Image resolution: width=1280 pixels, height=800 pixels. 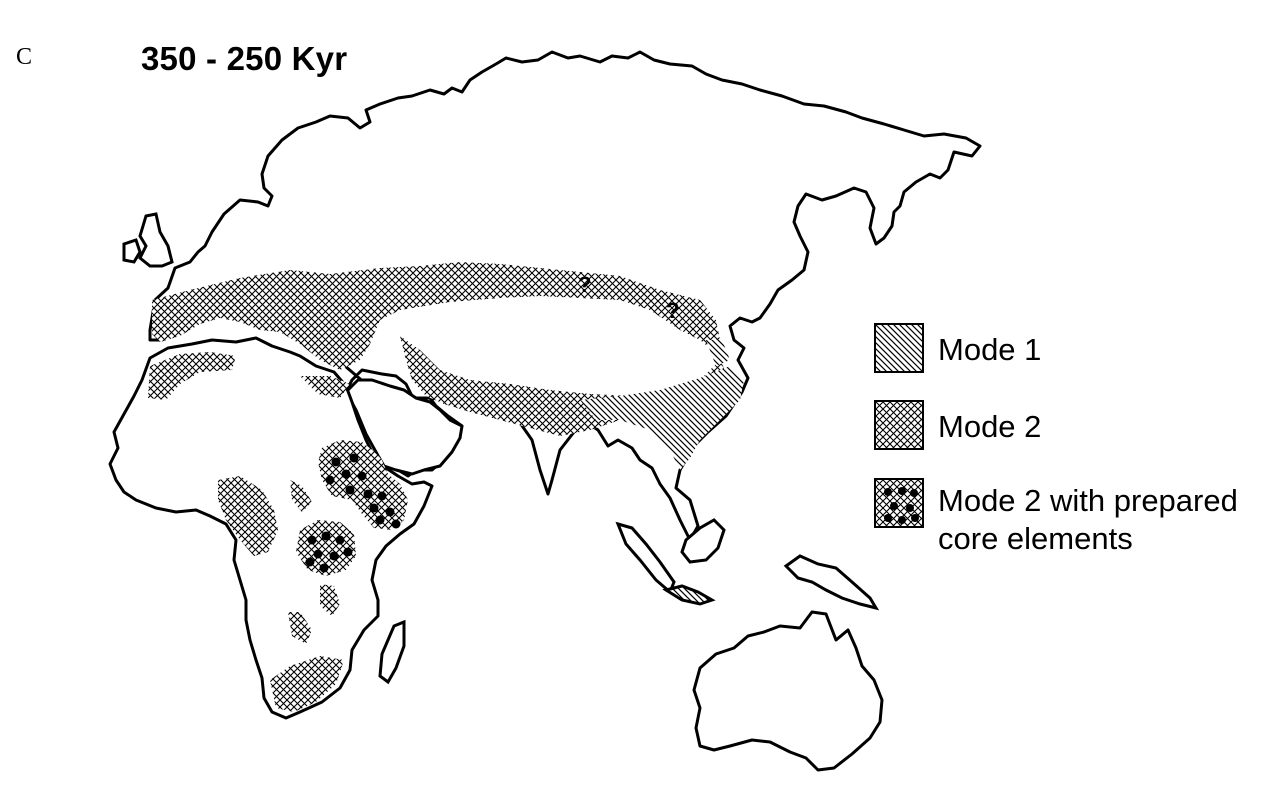 I want to click on question-mark-2: ?, so click(x=672, y=310).